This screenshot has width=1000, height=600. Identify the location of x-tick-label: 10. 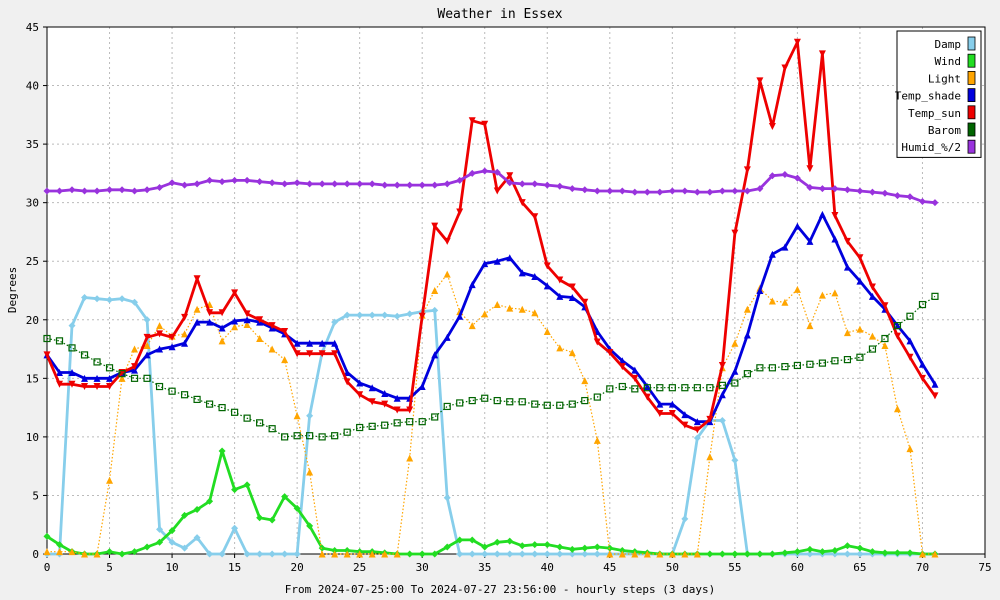
(171, 567).